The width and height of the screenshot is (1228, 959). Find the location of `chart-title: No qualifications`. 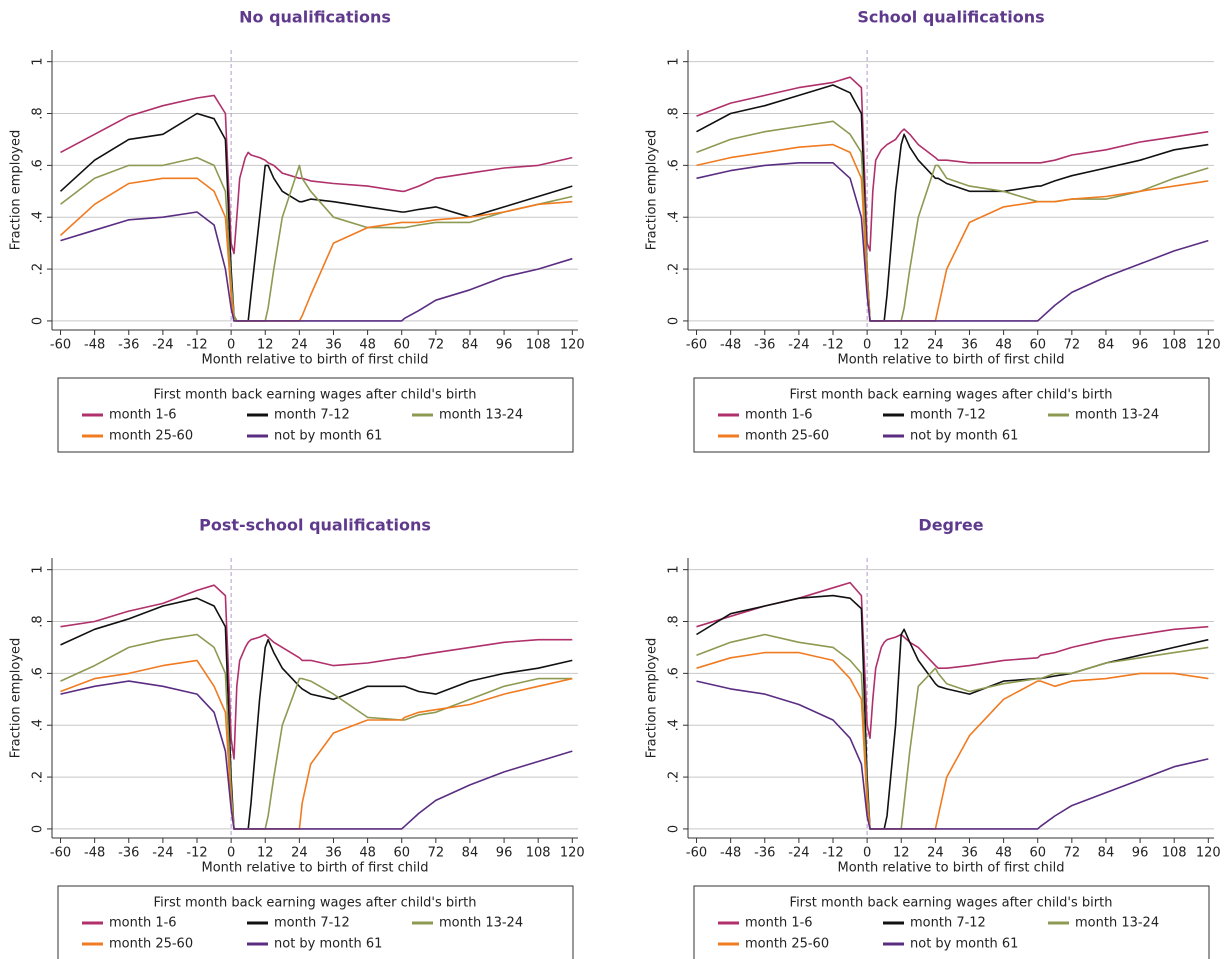

chart-title: No qualifications is located at coordinates (315, 17).